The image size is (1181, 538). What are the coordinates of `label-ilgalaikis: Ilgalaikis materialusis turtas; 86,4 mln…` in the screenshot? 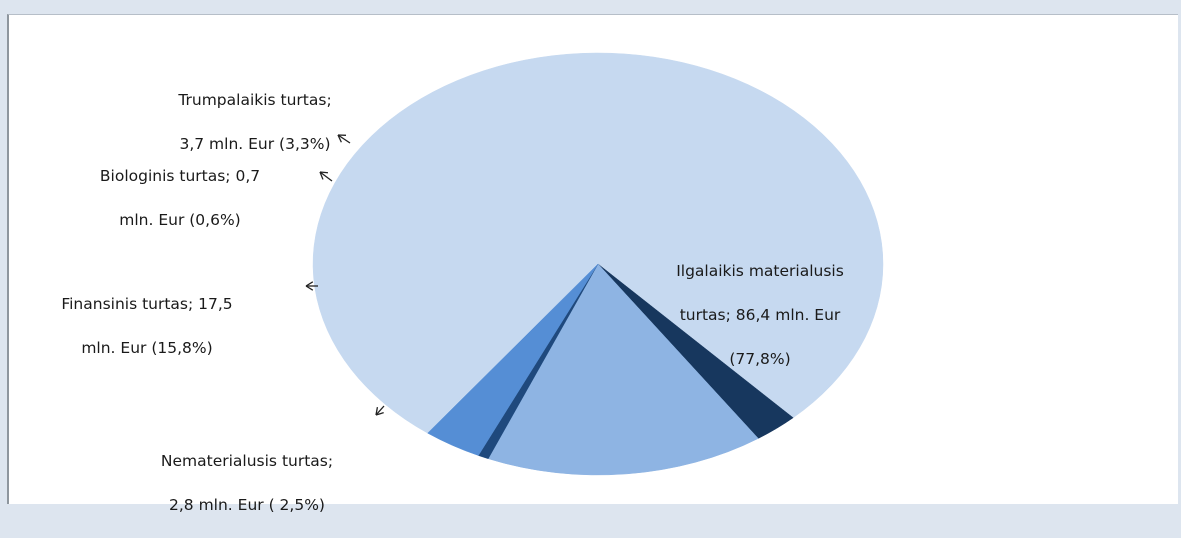 It's located at (760, 315).